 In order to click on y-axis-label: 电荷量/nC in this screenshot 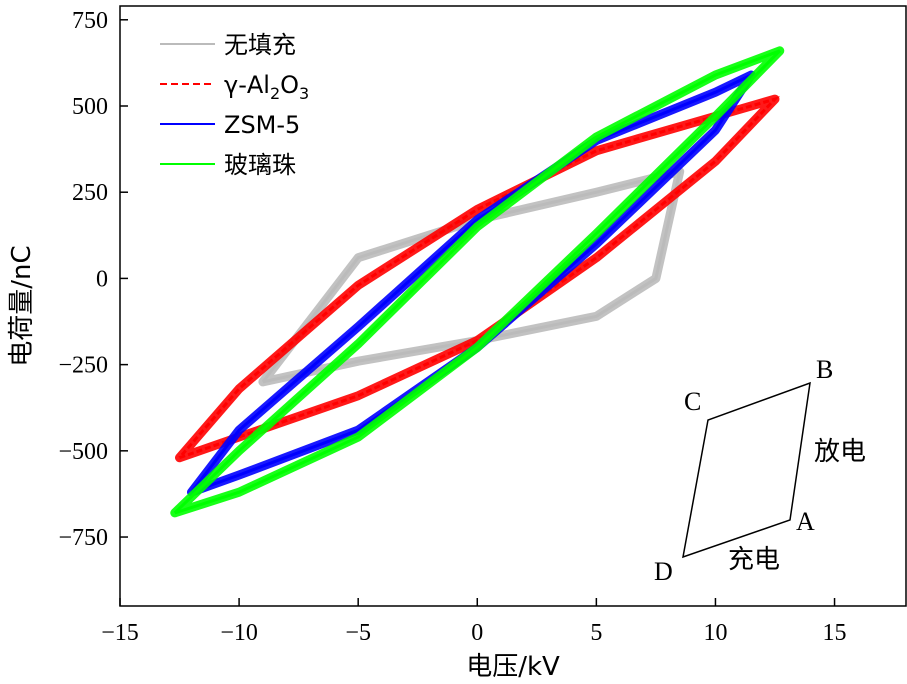, I will do `click(22, 305)`.